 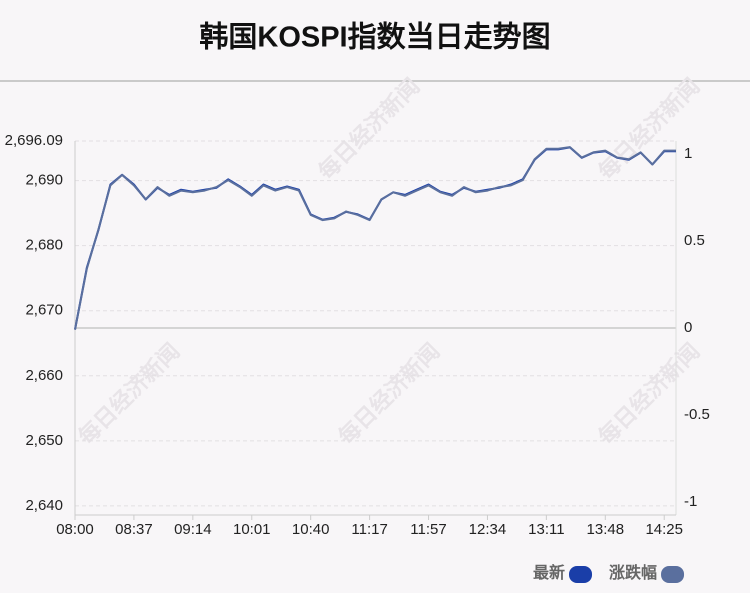 What do you see at coordinates (252, 529) in the screenshot?
I see `x-tick-label: 10:01` at bounding box center [252, 529].